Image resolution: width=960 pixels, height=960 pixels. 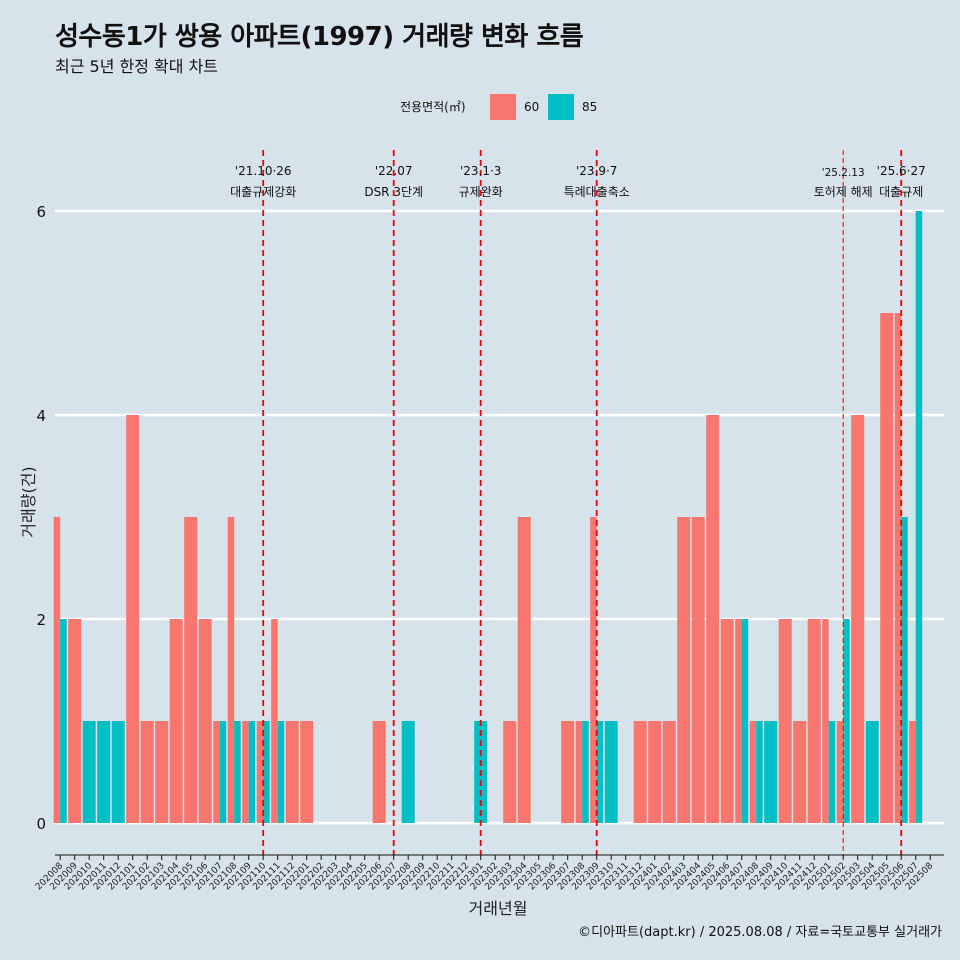 I want to click on event-label: 대출규제, so click(x=901, y=192).